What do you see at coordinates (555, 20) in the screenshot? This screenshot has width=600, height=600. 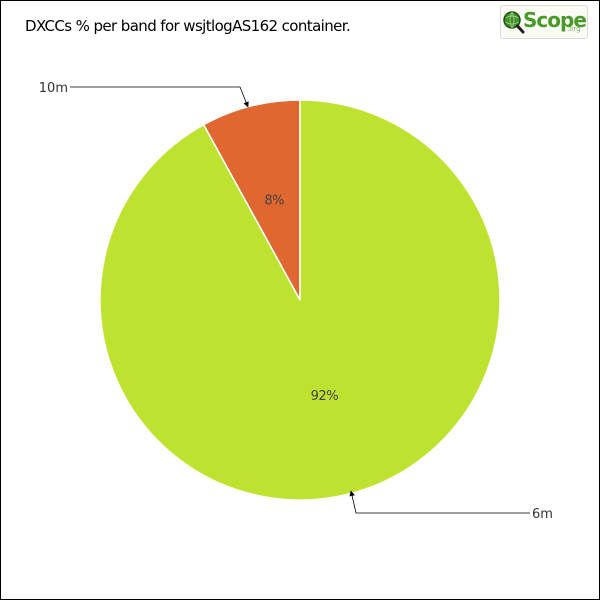 I see `logo-wordmark: Scope` at bounding box center [555, 20].